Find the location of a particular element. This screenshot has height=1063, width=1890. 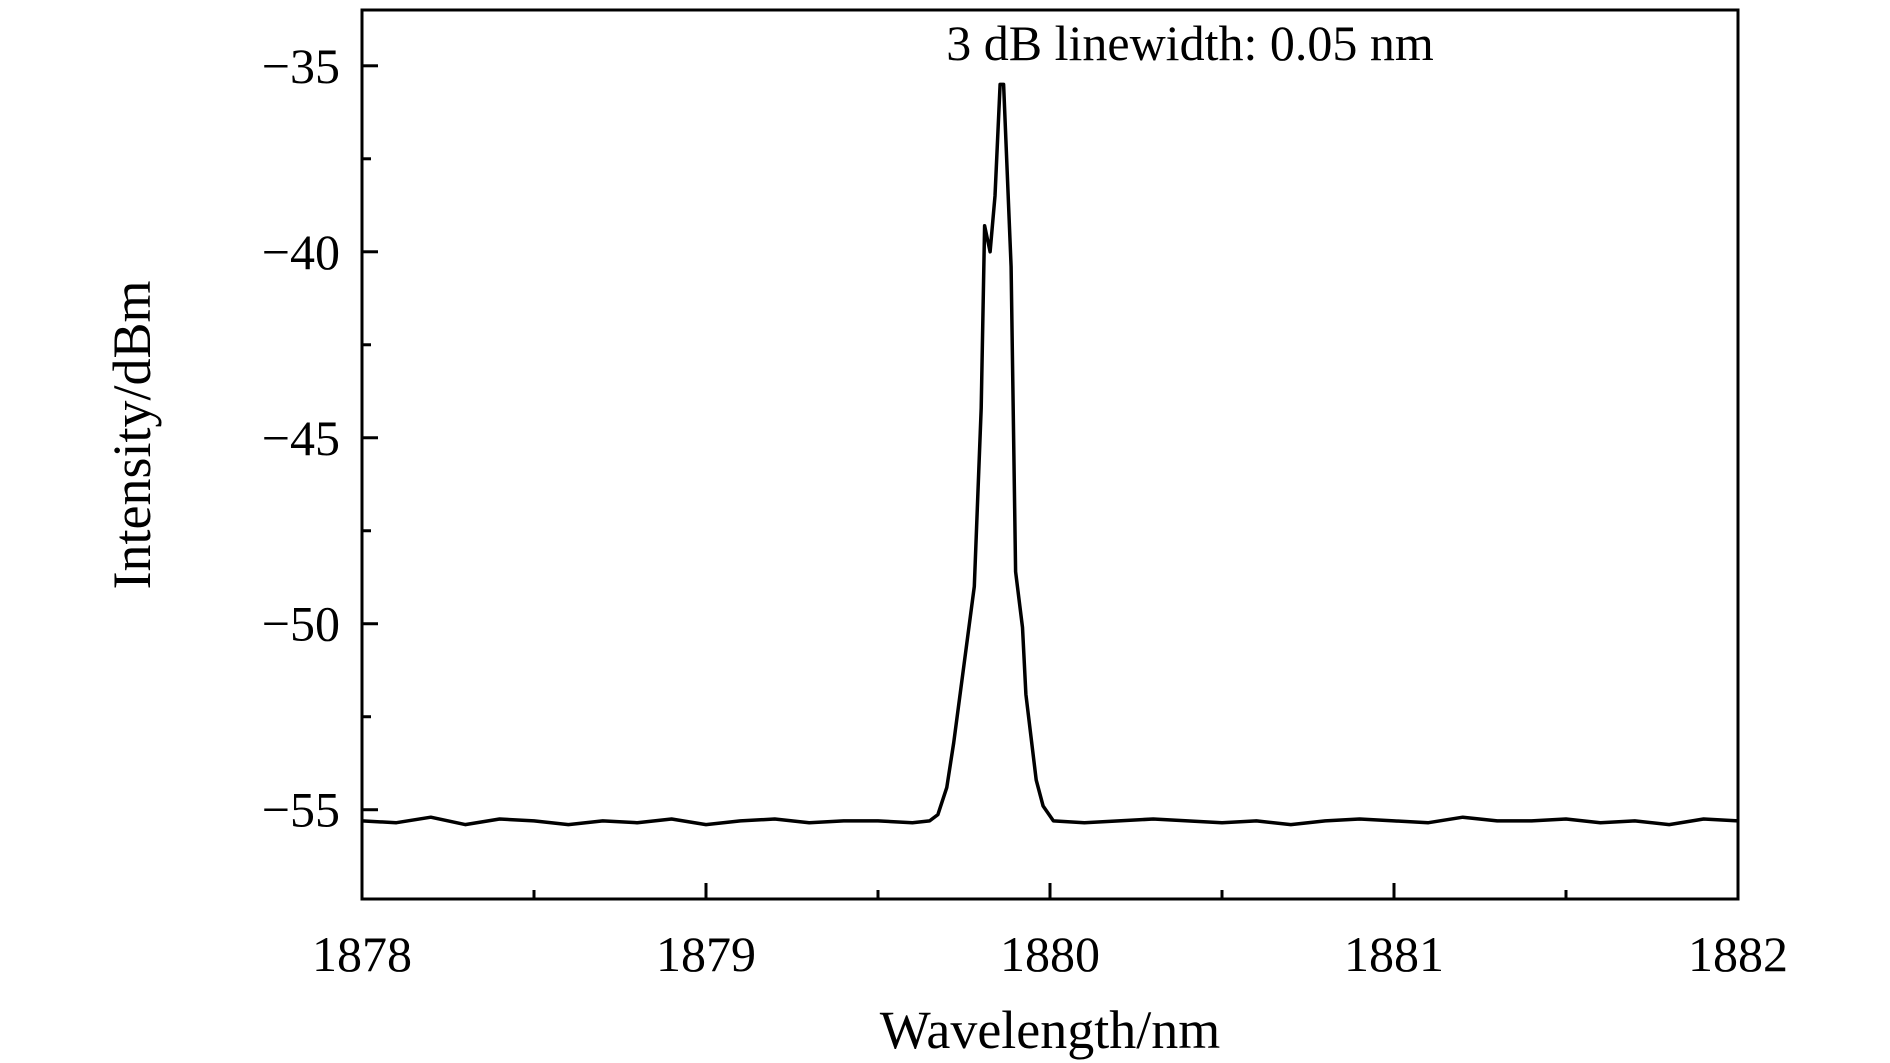

x-tick-label: 1879 is located at coordinates (706, 954).